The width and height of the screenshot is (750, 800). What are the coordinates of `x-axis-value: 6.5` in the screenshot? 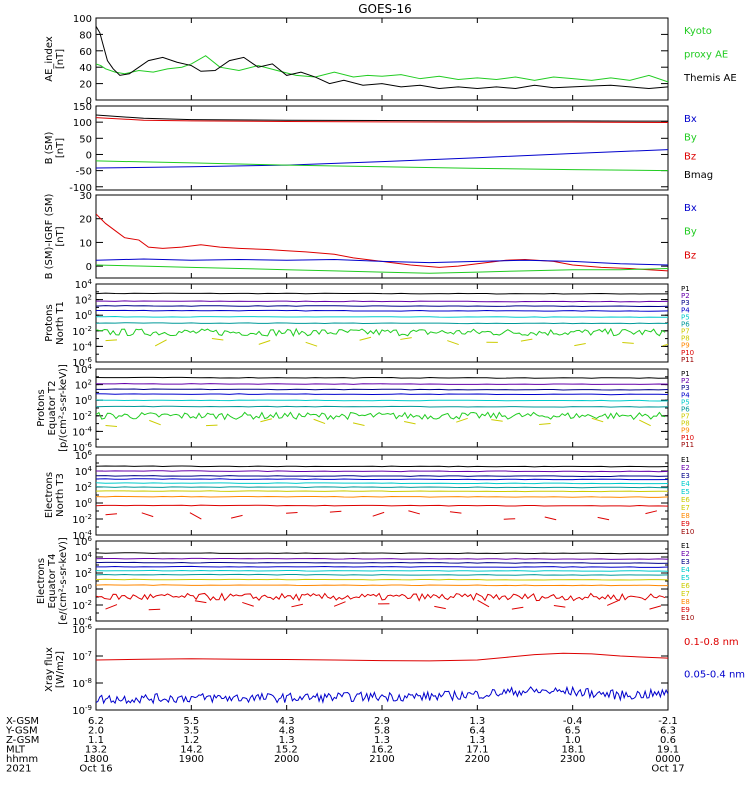 It's located at (573, 731).